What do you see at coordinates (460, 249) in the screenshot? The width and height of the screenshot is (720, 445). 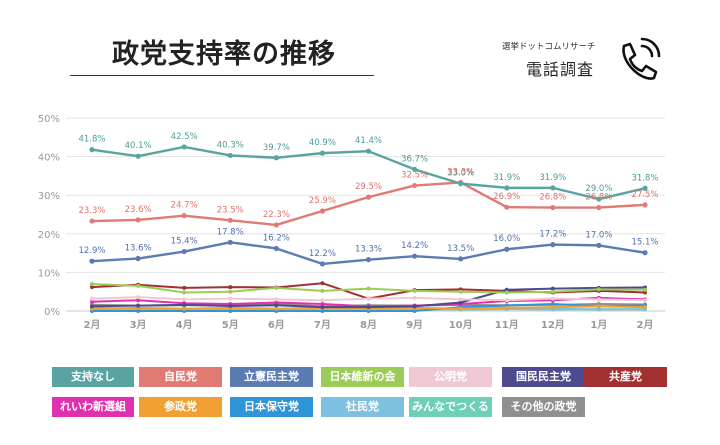 I see `data-label: 13.5%` at bounding box center [460, 249].